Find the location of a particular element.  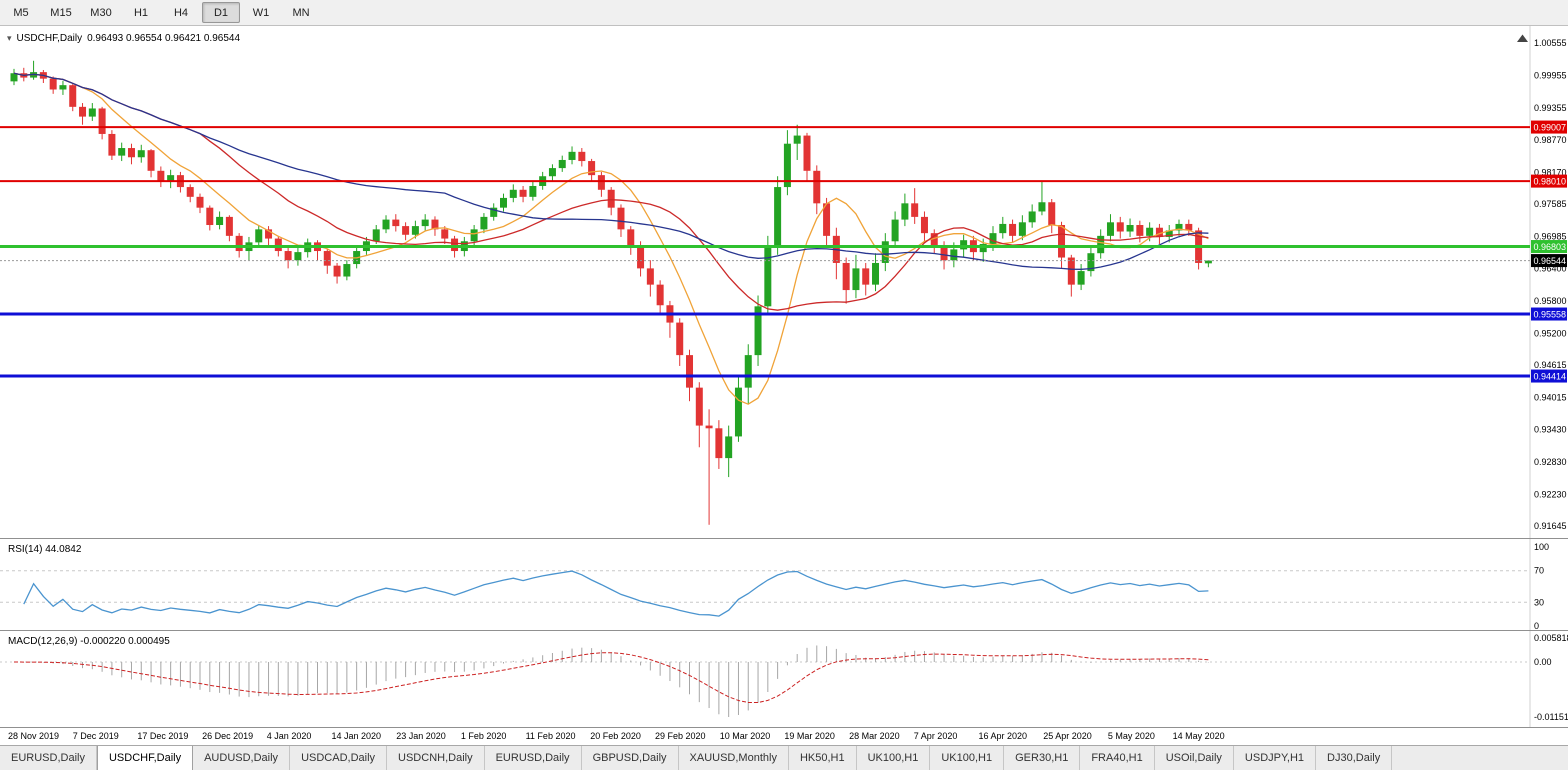

date-axis-label: 5 May 2020 is located at coordinates (1131, 736).